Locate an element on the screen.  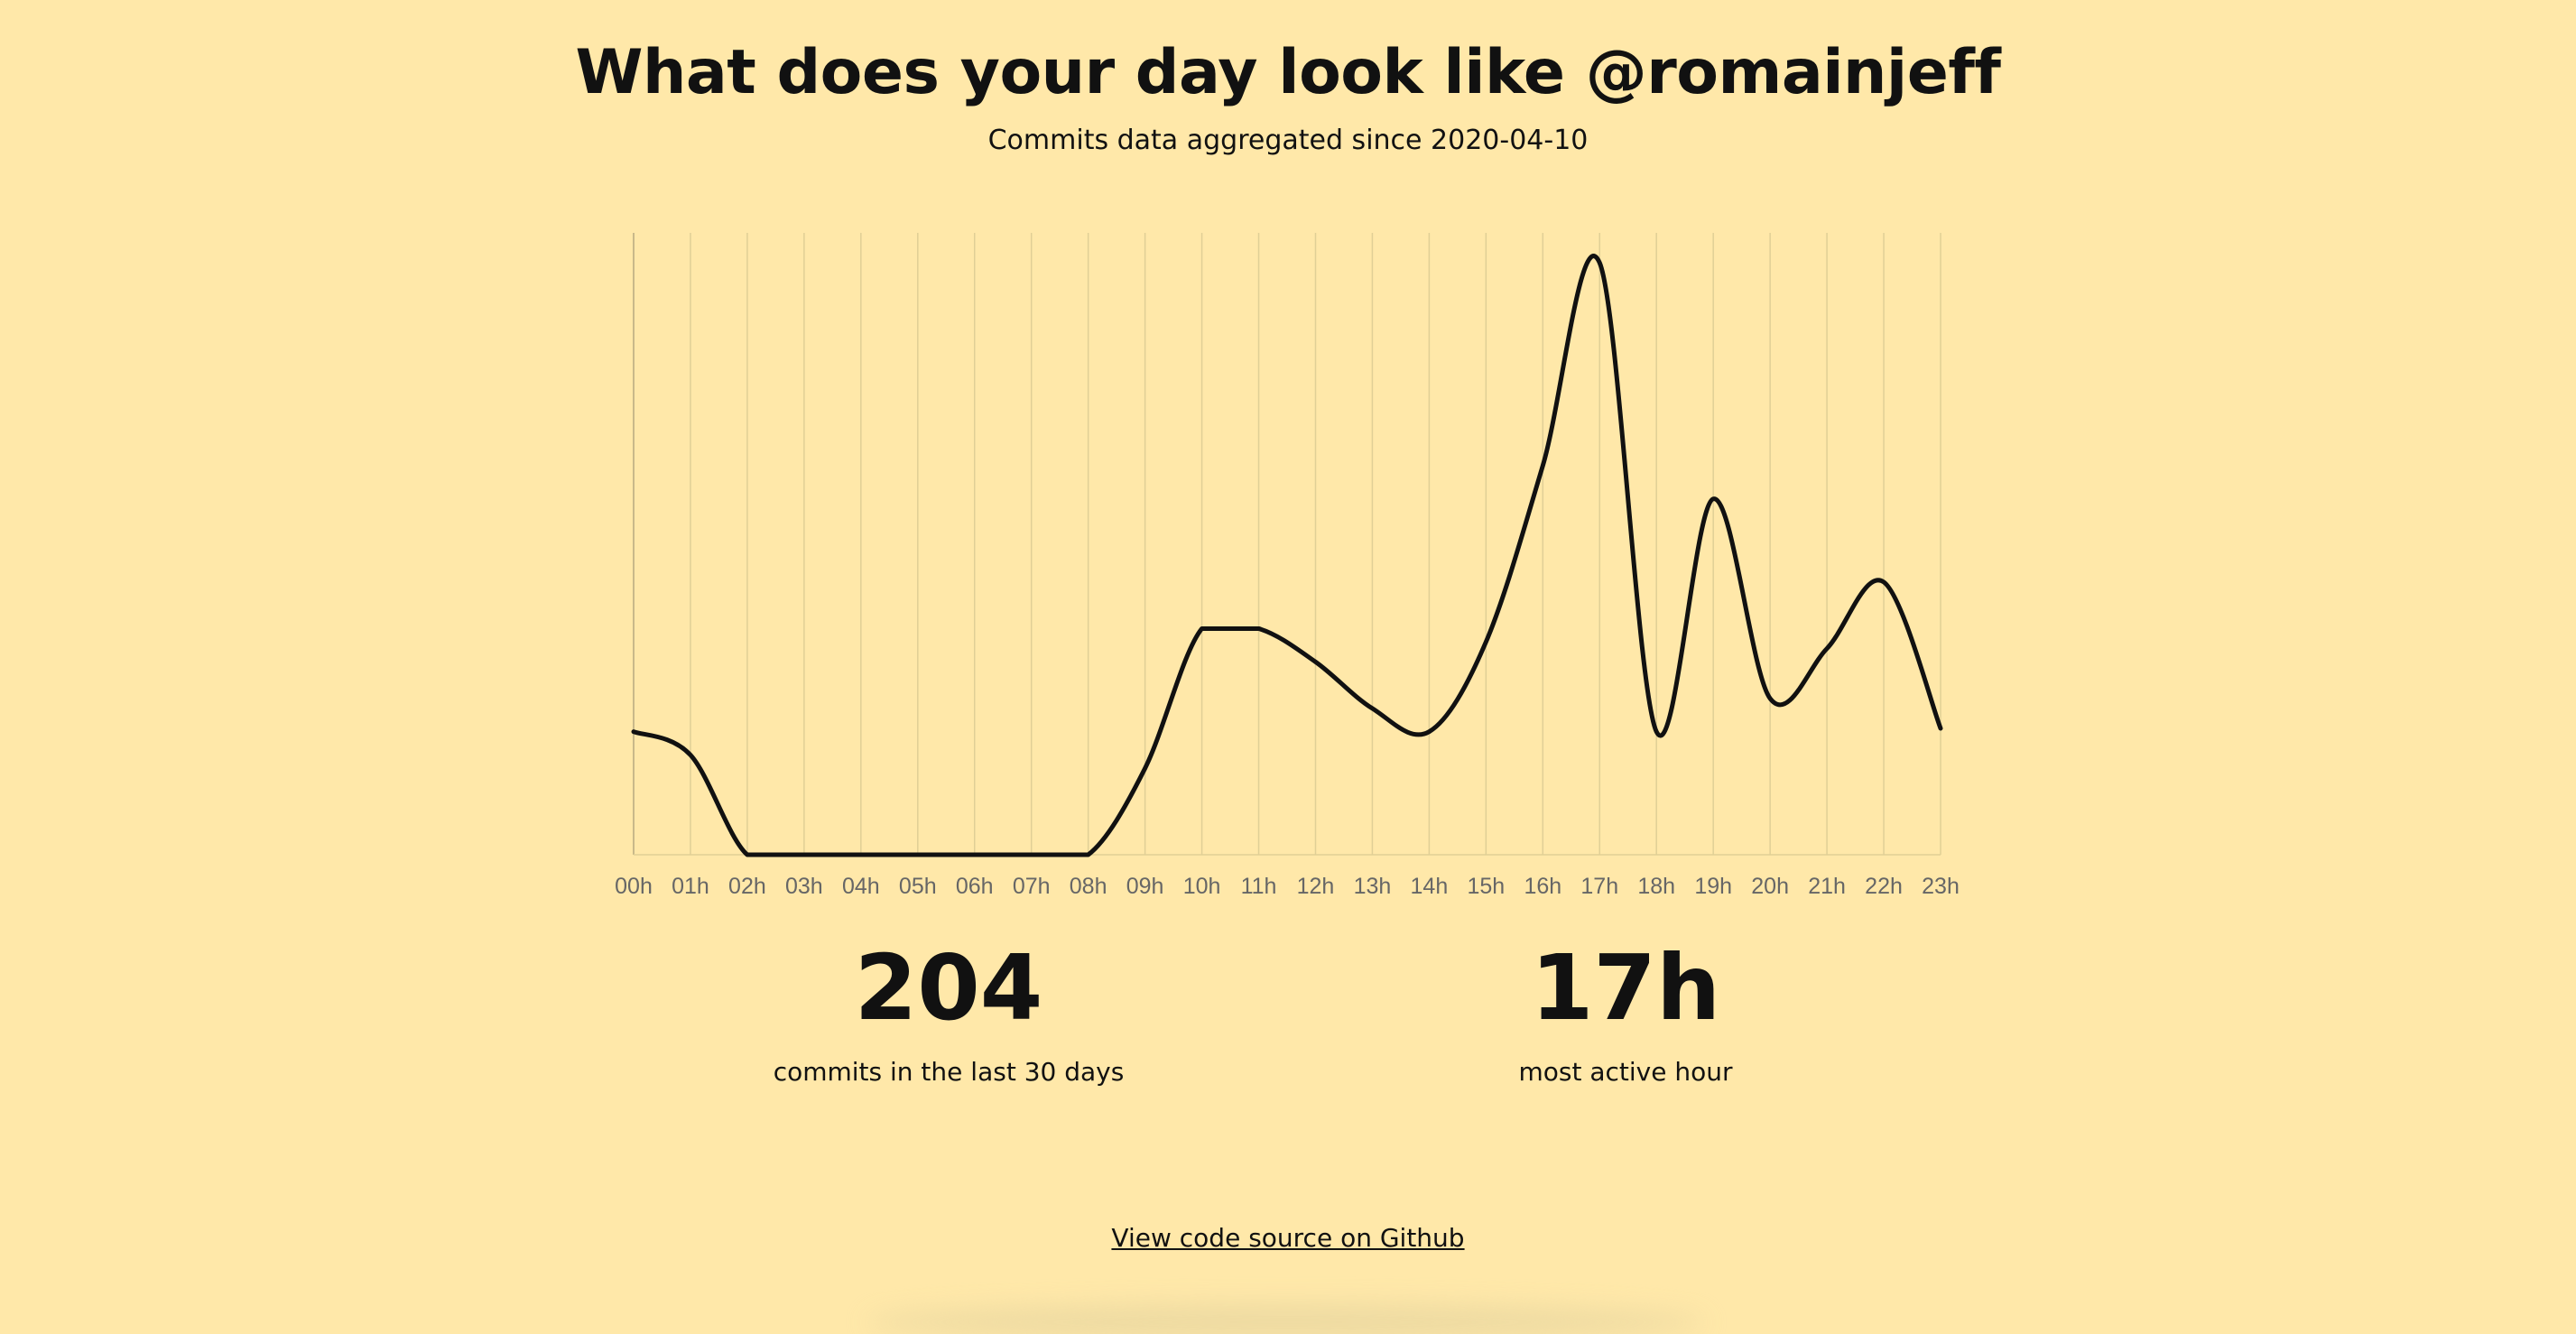
bottom-shadow is located at coordinates (1286, 1319).